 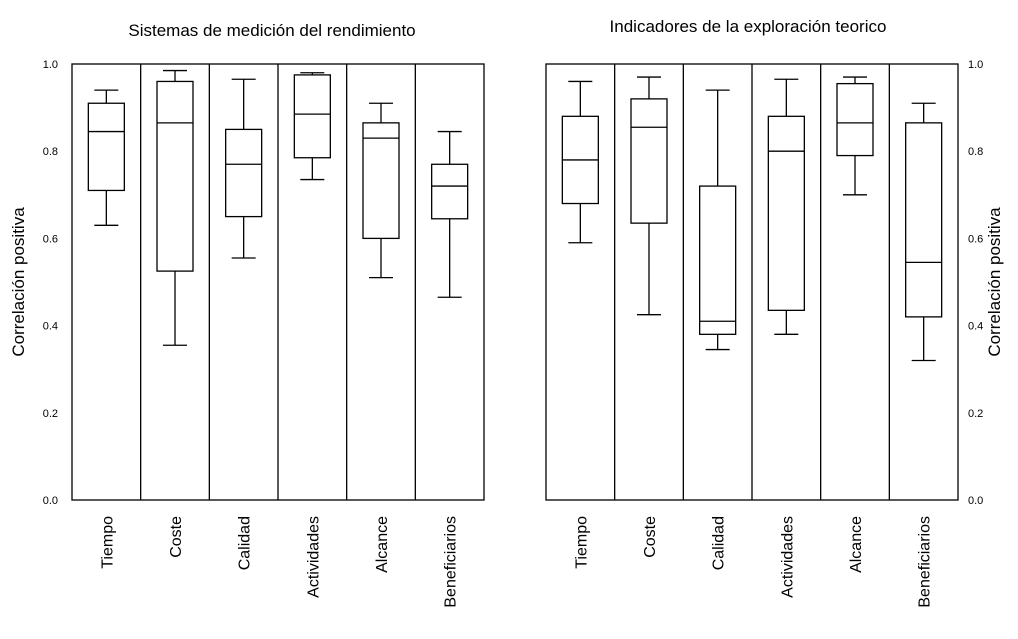 What do you see at coordinates (271, 30) in the screenshot?
I see `chart-title: Sistemas de medición del rendimiento` at bounding box center [271, 30].